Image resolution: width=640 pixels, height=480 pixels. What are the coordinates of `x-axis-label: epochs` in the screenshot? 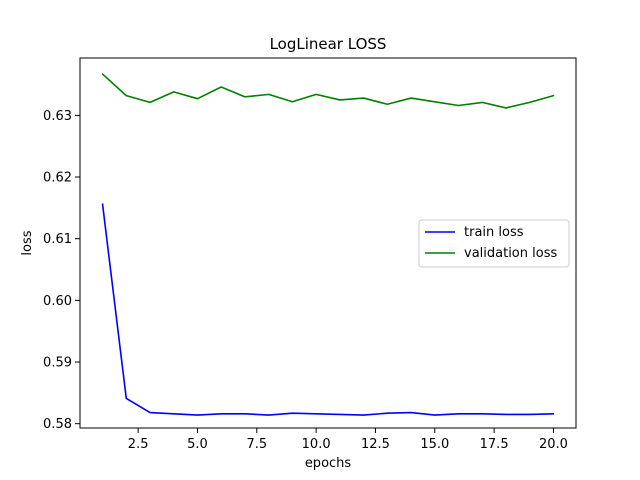 It's located at (328, 463).